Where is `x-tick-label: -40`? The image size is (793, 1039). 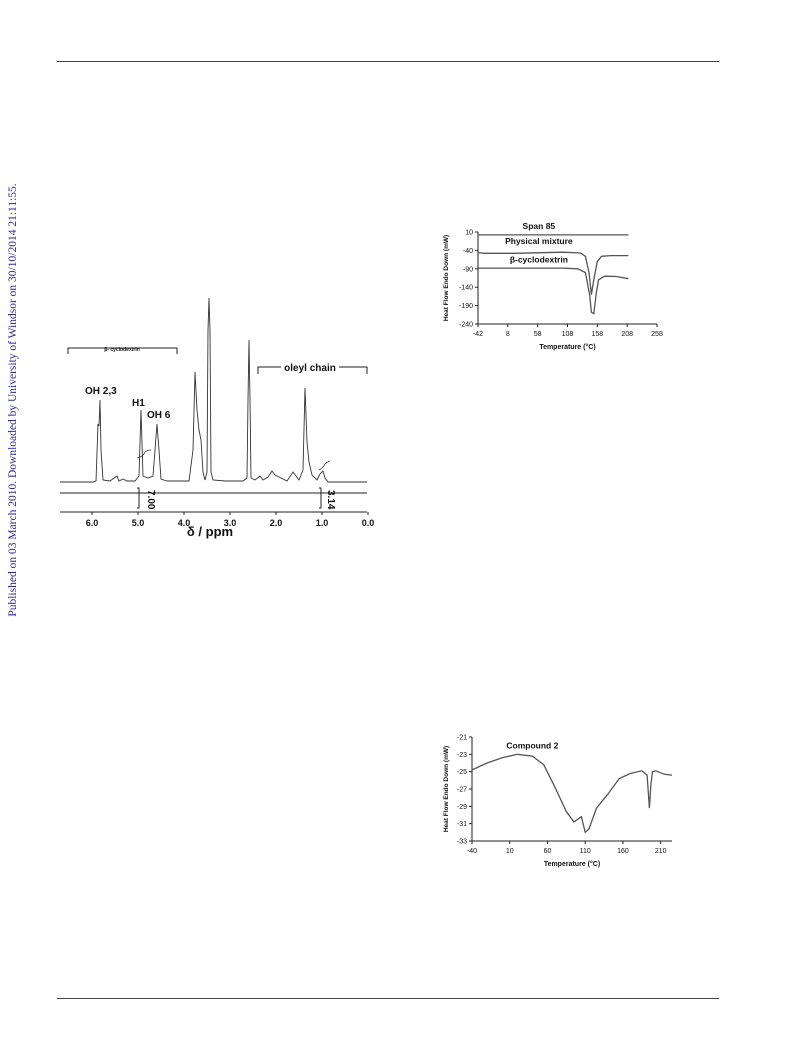 x-tick-label: -40 is located at coordinates (472, 851).